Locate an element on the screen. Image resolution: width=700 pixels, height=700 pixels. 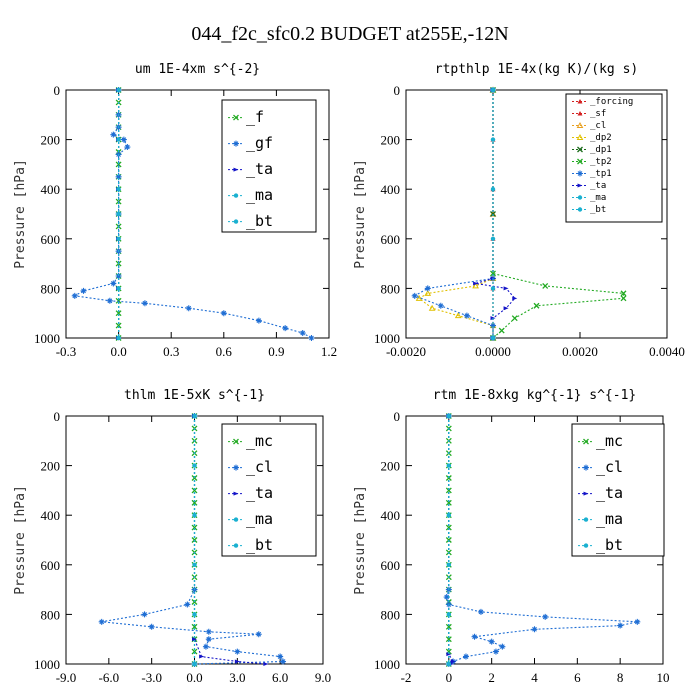
legend: _f _gf _ta _ma _bt is located at coordinates (269, 166).